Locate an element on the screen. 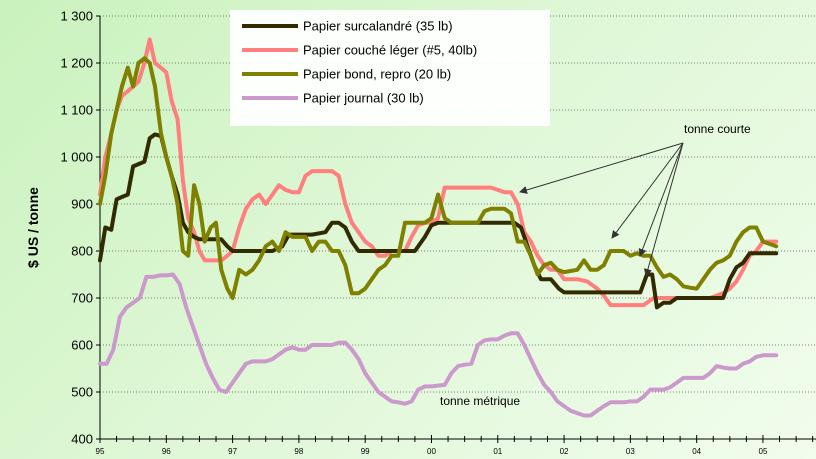 Image resolution: width=816 pixels, height=459 pixels. legend-label: Papier bond, repro (20 lb) is located at coordinates (377, 74).